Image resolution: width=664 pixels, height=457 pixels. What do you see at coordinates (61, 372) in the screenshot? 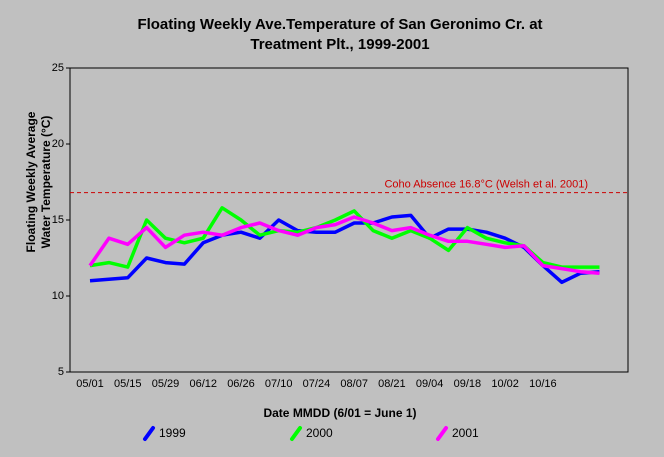
I see `y-tick-label: 5` at bounding box center [61, 372].